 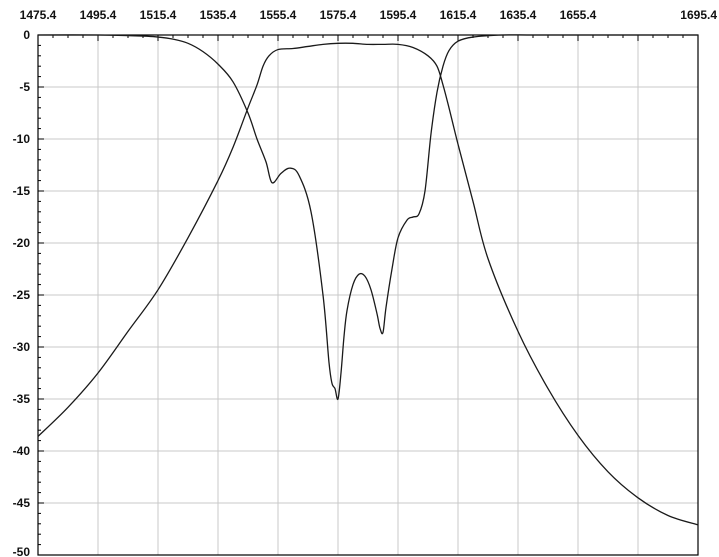 I want to click on y-tick-label: -50, so click(x=22, y=551).